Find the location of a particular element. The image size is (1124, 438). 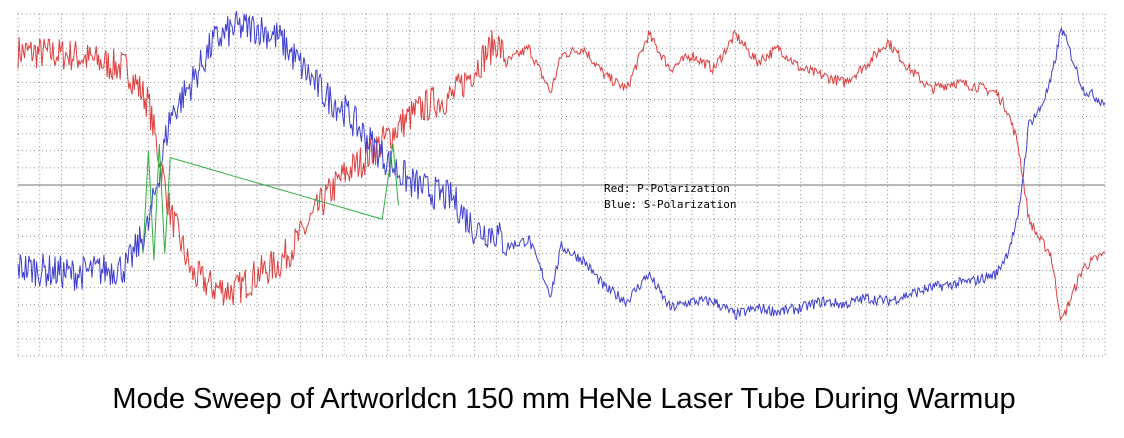

legend-entry-red: Red: P-Polarization is located at coordinates (667, 188).